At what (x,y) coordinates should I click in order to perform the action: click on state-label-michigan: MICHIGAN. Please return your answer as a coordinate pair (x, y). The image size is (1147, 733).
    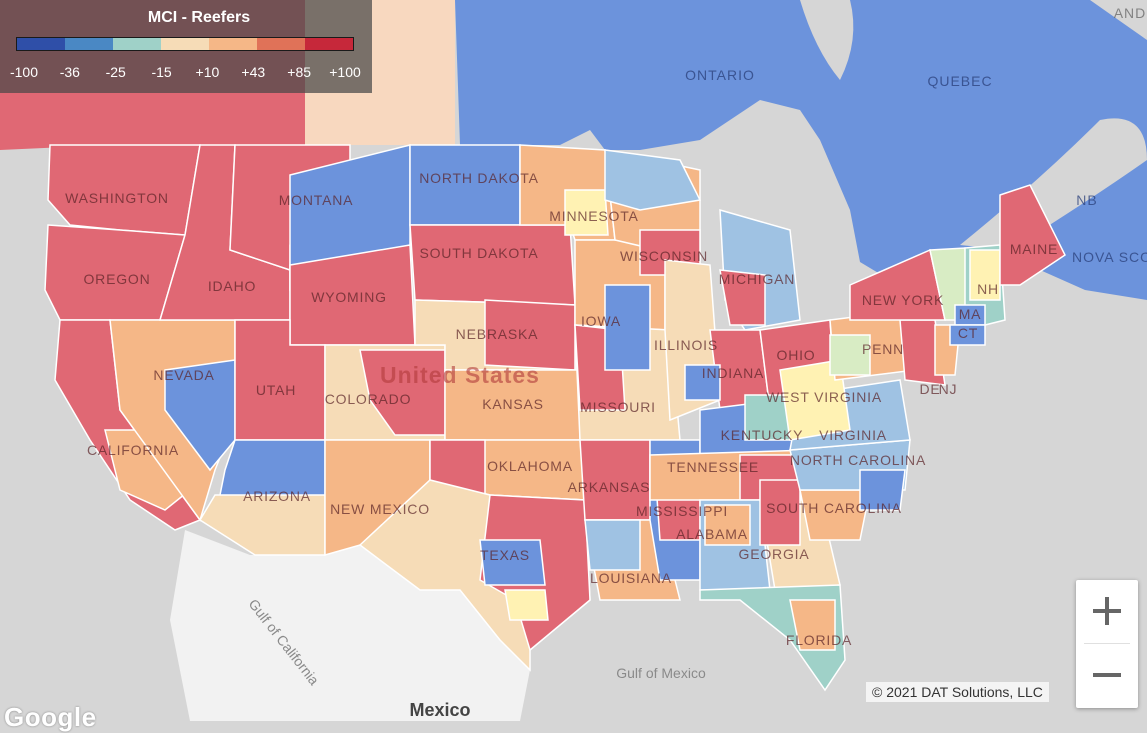
    Looking at the image, I should click on (757, 279).